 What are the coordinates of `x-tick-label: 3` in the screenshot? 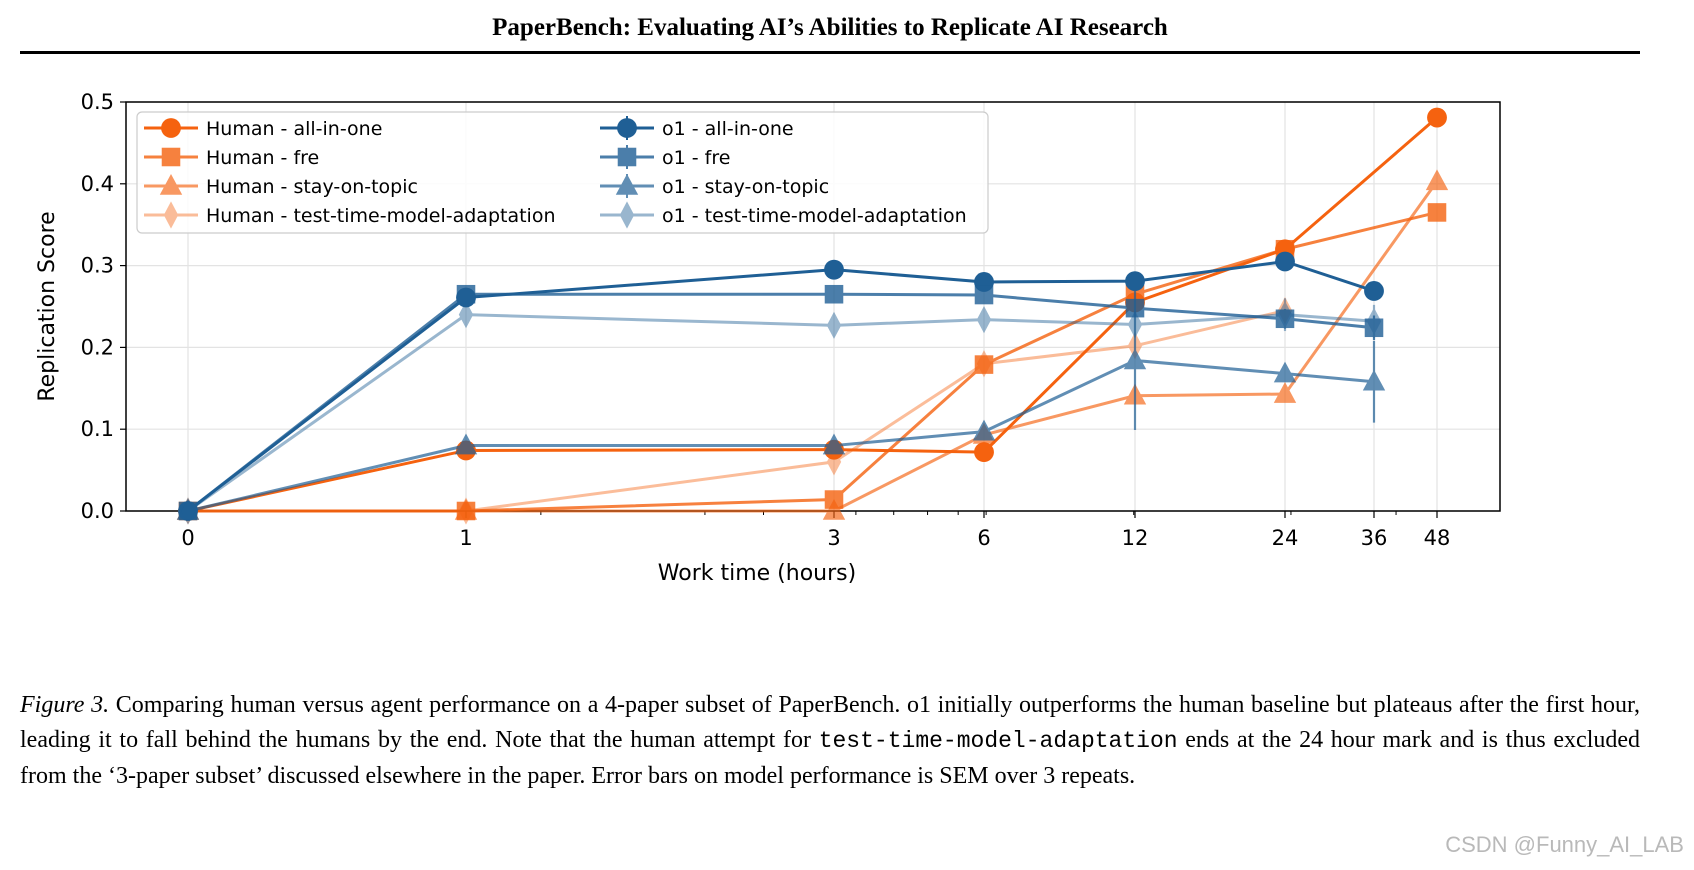 It's located at (833, 538).